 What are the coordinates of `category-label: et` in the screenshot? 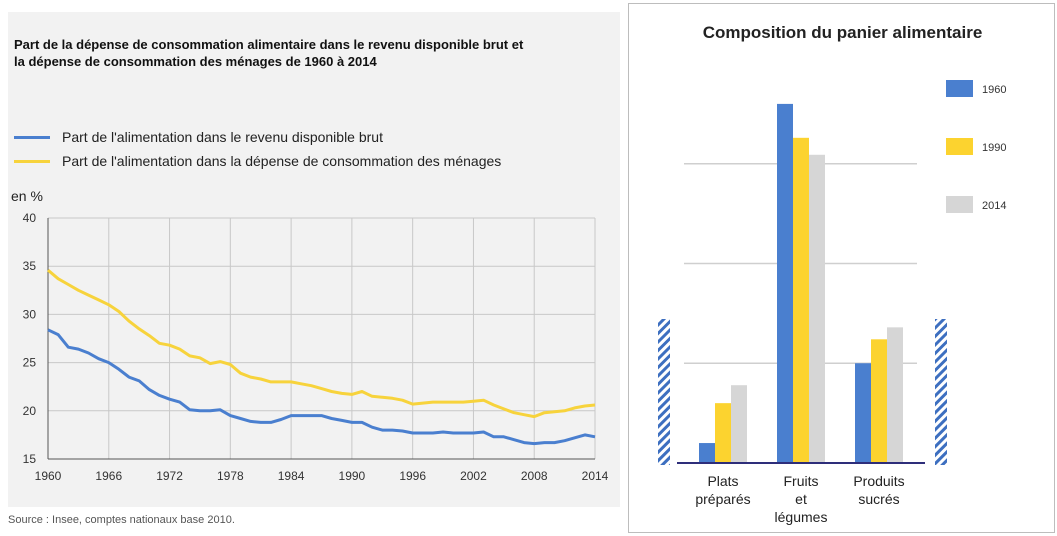 It's located at (801, 499).